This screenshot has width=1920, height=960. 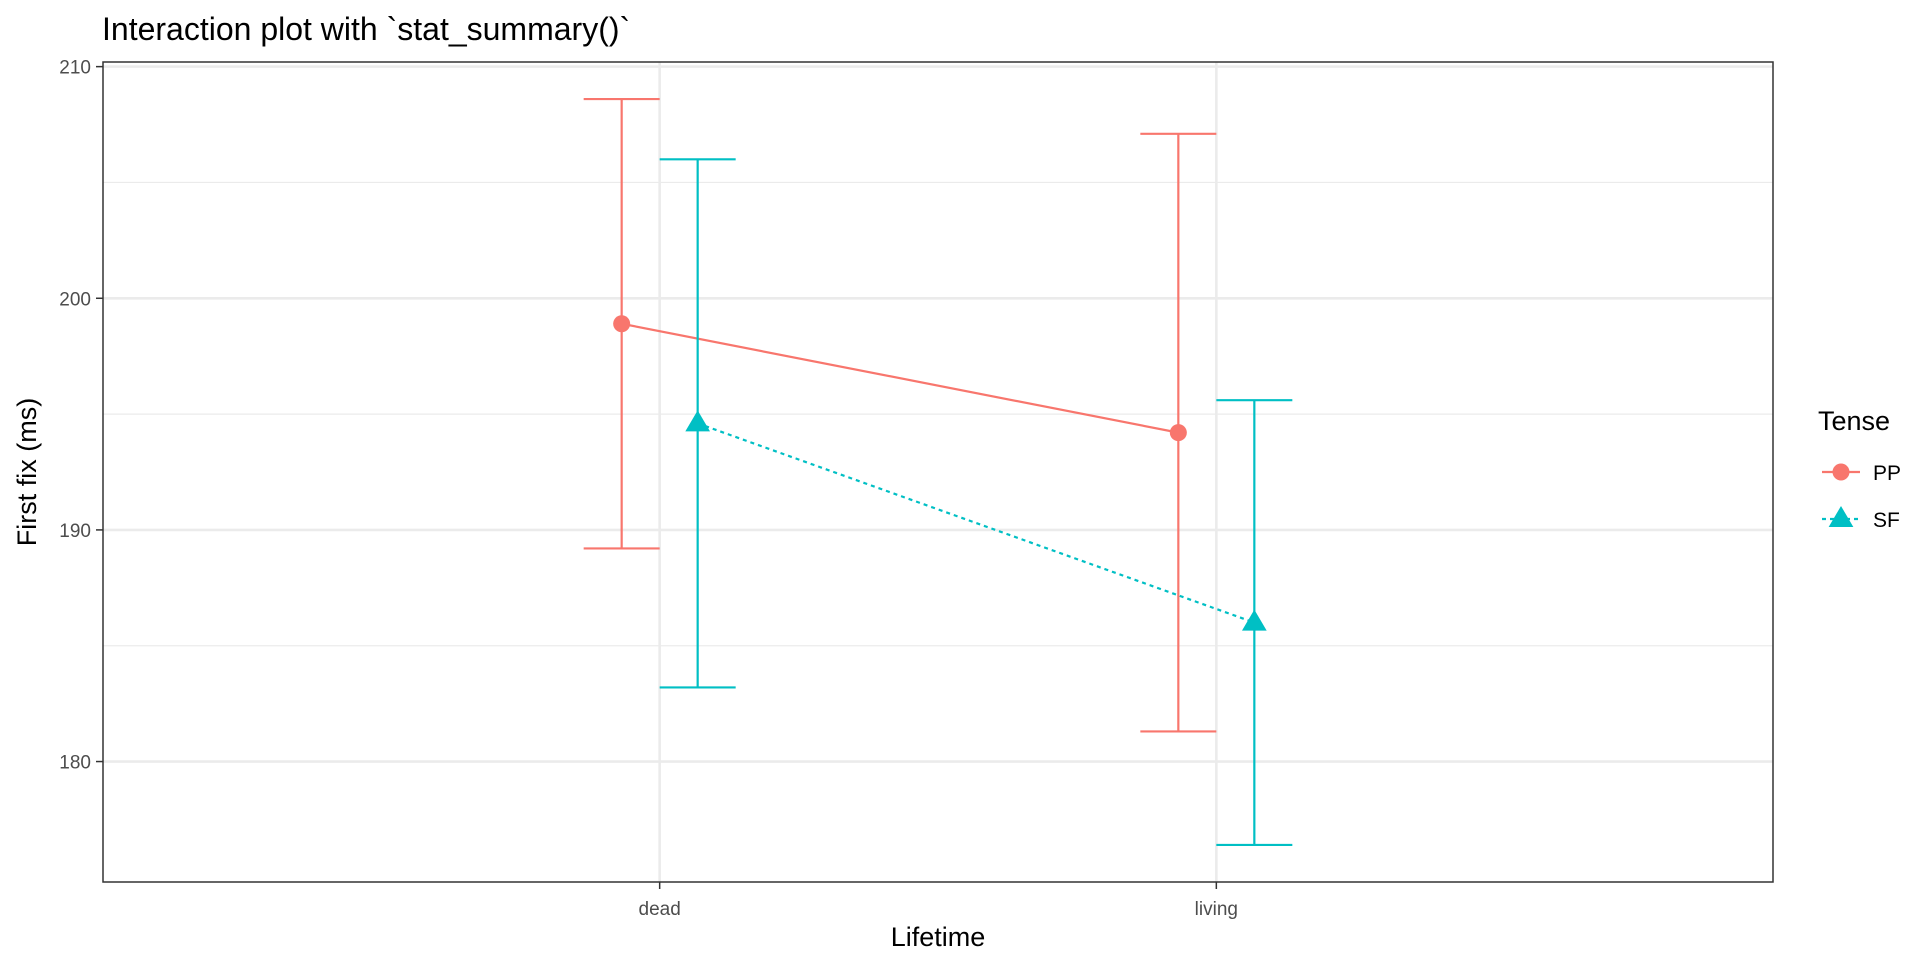 What do you see at coordinates (75, 299) in the screenshot?
I see `y-tick-label: 200` at bounding box center [75, 299].